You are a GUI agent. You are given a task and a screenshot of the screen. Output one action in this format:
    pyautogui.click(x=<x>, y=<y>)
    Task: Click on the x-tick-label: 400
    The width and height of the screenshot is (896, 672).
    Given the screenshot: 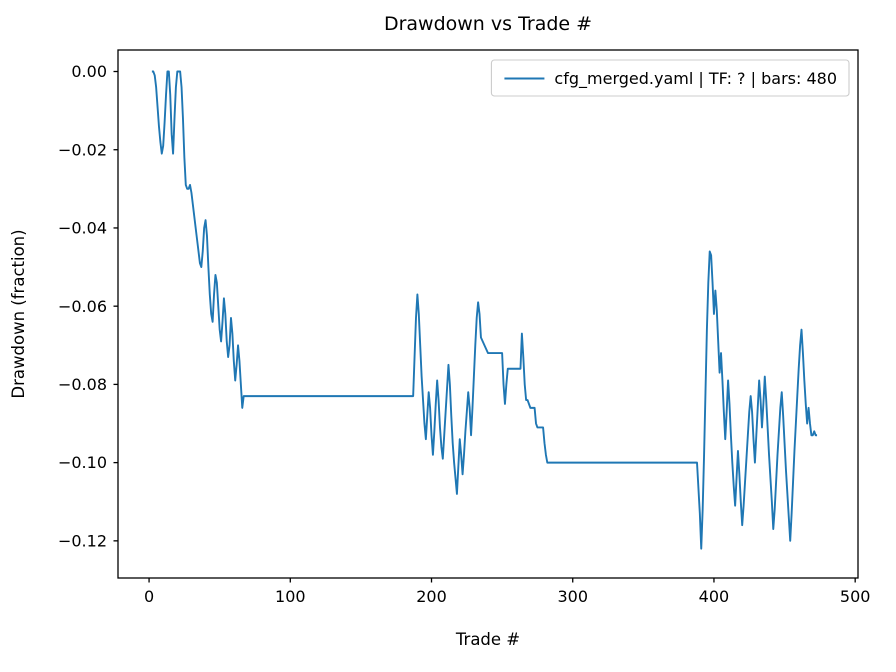 What is the action you would take?
    pyautogui.click(x=714, y=596)
    